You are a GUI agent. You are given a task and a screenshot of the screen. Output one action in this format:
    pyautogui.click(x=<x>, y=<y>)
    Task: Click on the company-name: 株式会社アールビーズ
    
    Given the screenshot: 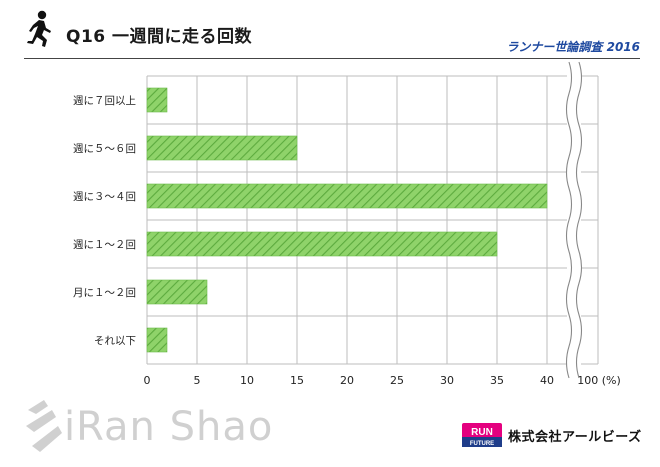 What is the action you would take?
    pyautogui.click(x=575, y=437)
    